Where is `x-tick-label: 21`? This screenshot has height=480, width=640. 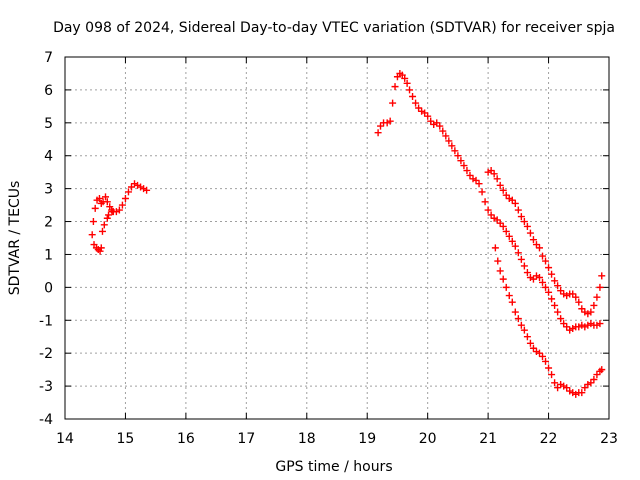
x-tick-label: 21 is located at coordinates (488, 439).